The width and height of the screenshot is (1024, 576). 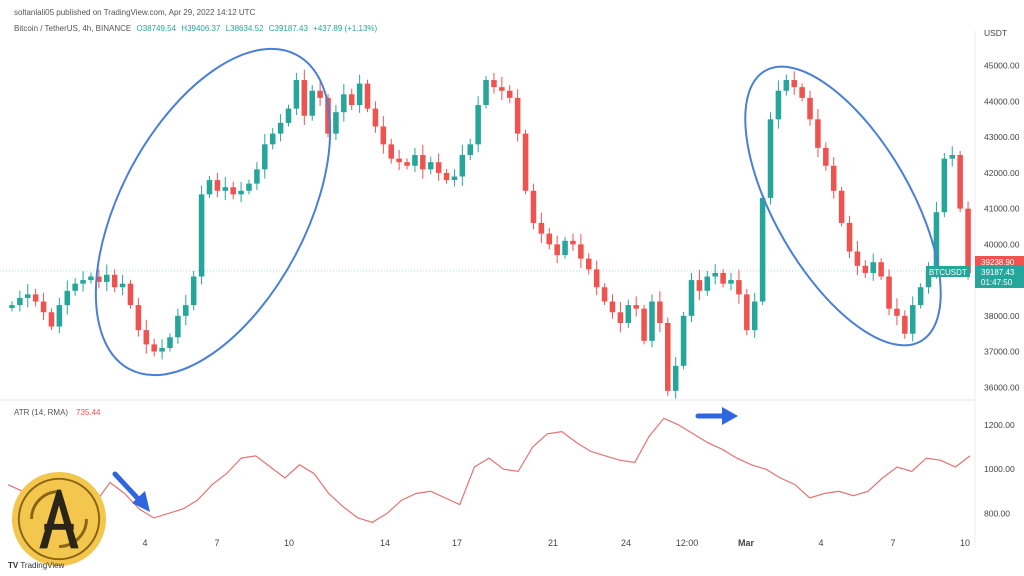 I want to click on price-tag-red-text: 39238.90, so click(x=998, y=262).